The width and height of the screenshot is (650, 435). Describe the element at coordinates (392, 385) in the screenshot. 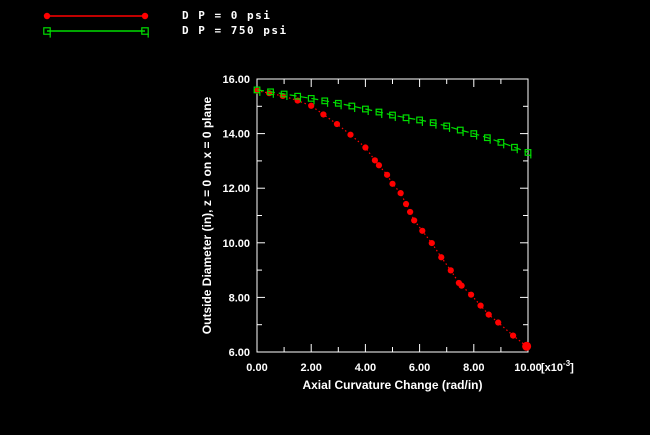

I see `x-axis-title: Axial Curvature Change (rad/in)` at that location.